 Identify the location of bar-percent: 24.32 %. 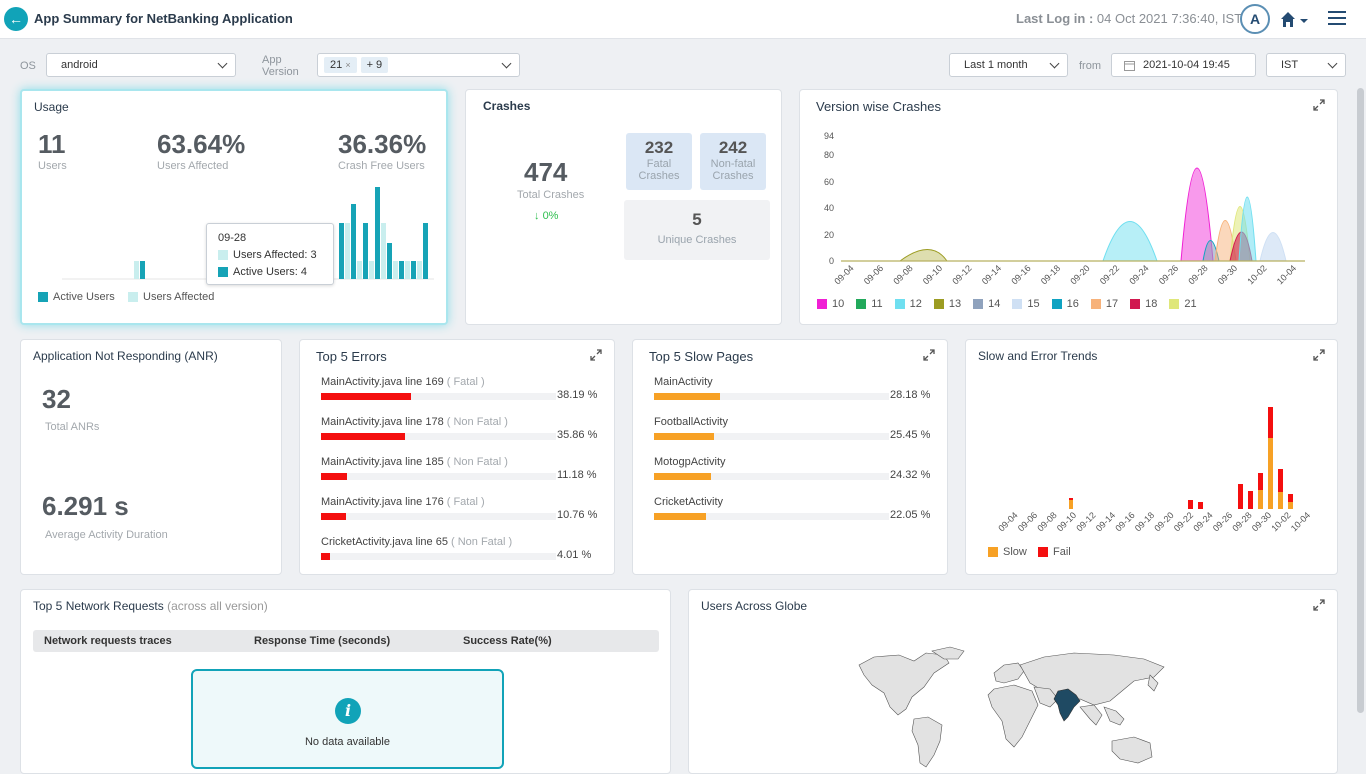
(910, 475).